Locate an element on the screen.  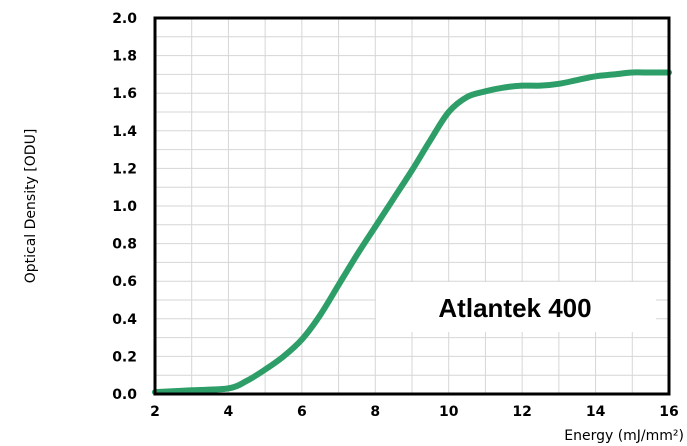
y-tick-label: 0.6 is located at coordinates (124, 282).